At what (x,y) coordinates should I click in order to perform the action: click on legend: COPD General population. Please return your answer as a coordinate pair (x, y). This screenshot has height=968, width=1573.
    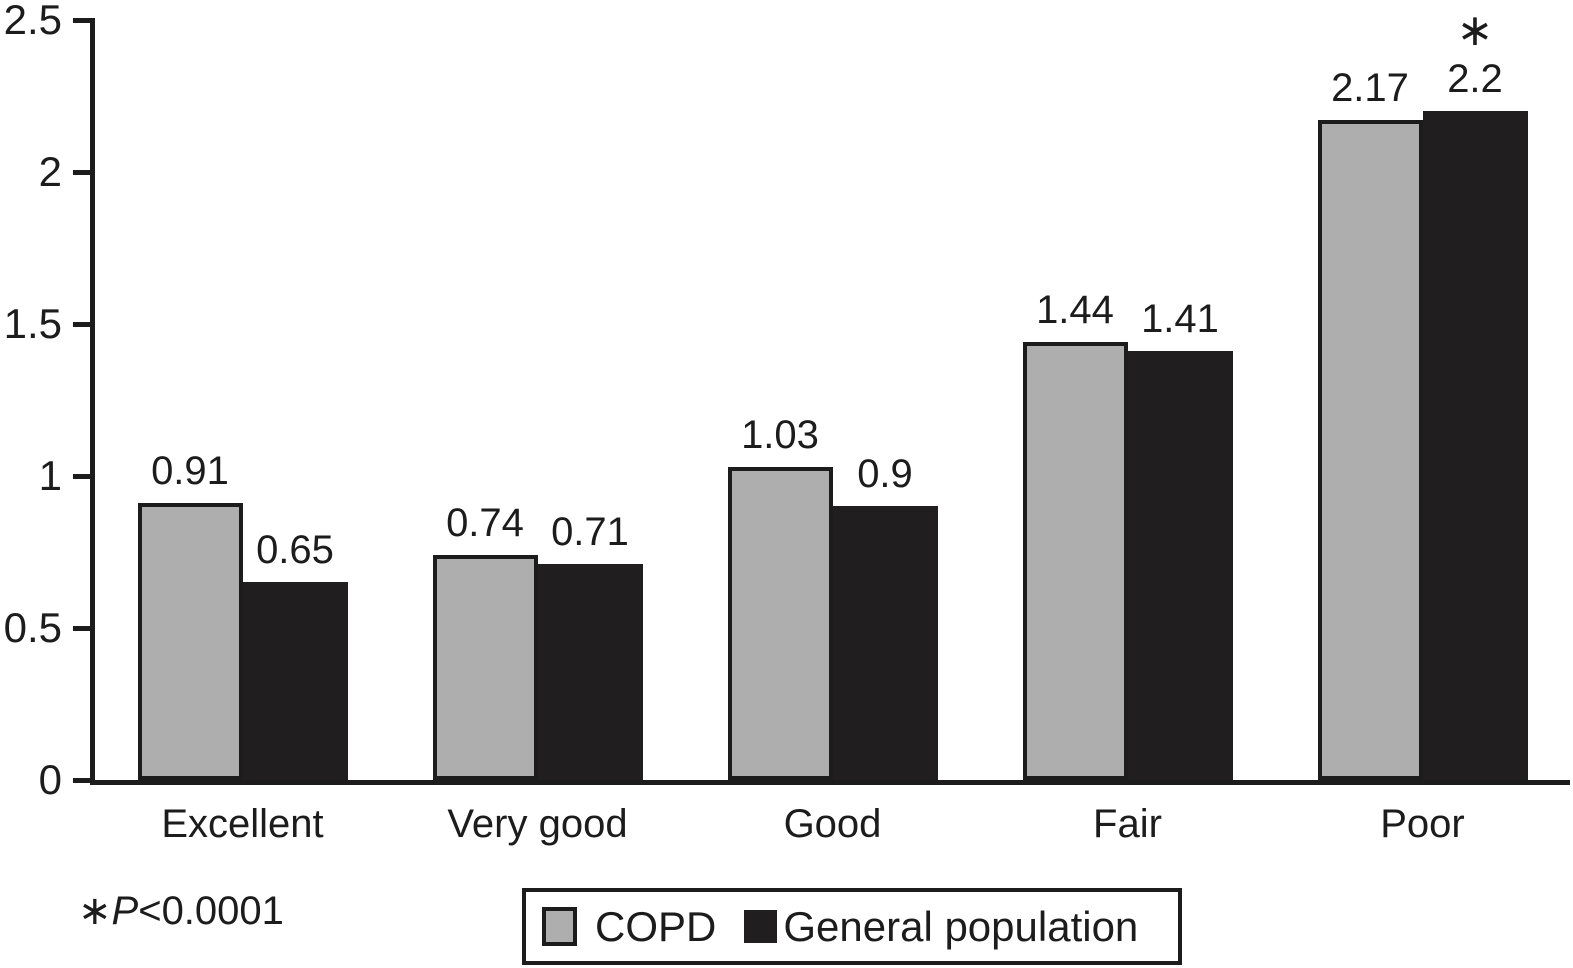
    Looking at the image, I should click on (852, 926).